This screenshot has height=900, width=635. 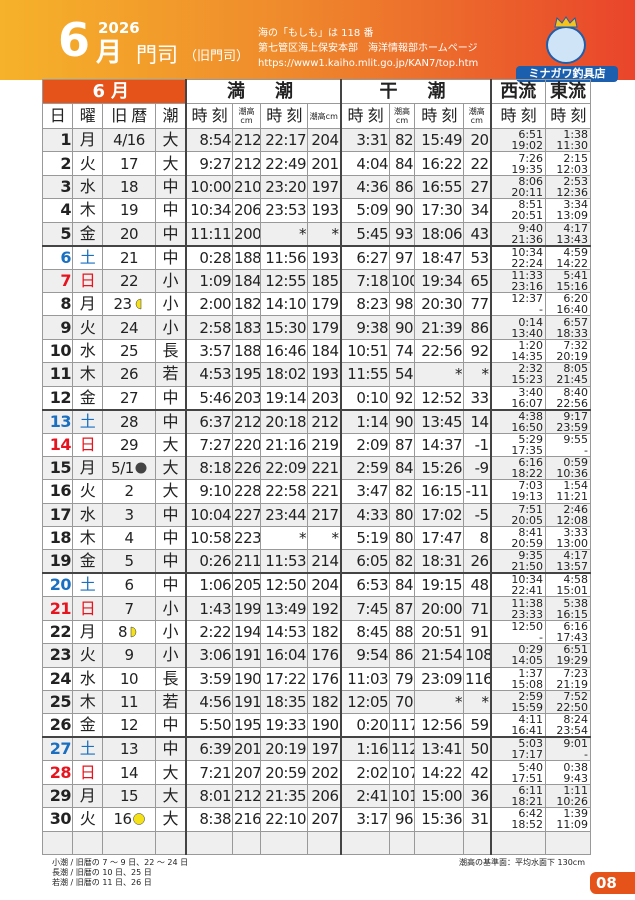 What do you see at coordinates (365, 374) in the screenshot?
I see `low1-time-cell: 11:55` at bounding box center [365, 374].